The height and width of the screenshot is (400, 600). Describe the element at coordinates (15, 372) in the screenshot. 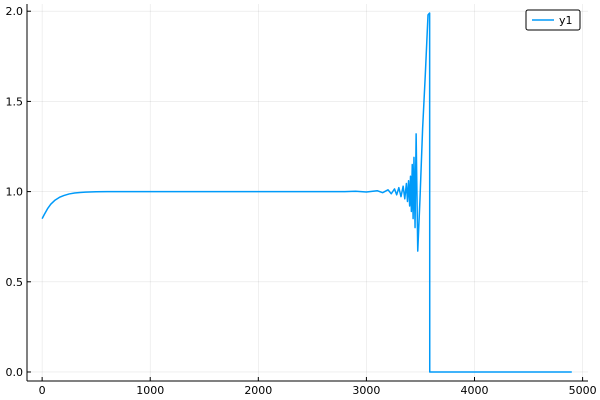

I see `y-tick-label: 0.0` at that location.